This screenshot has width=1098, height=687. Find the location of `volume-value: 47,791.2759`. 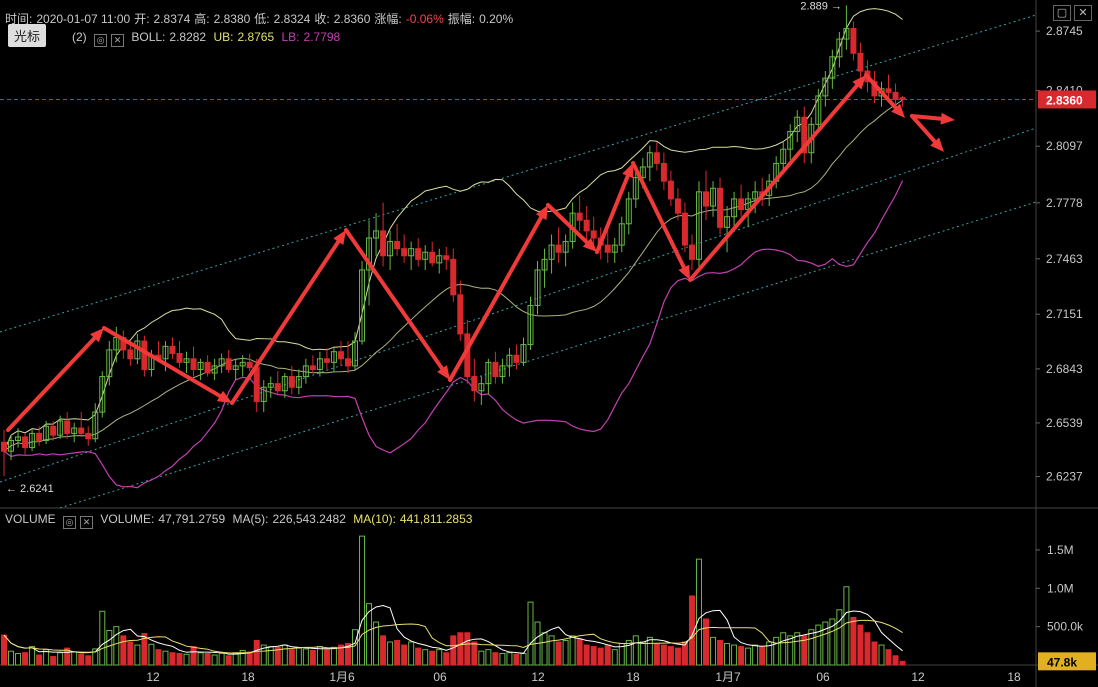

volume-value: 47,791.2759 is located at coordinates (192, 519).